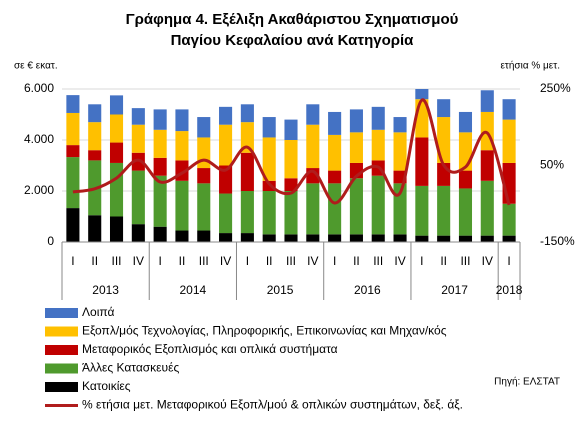 This screenshot has height=422, width=585. What do you see at coordinates (130, 368) in the screenshot?
I see `legend-label: Άλλες Κατασκευές` at bounding box center [130, 368].